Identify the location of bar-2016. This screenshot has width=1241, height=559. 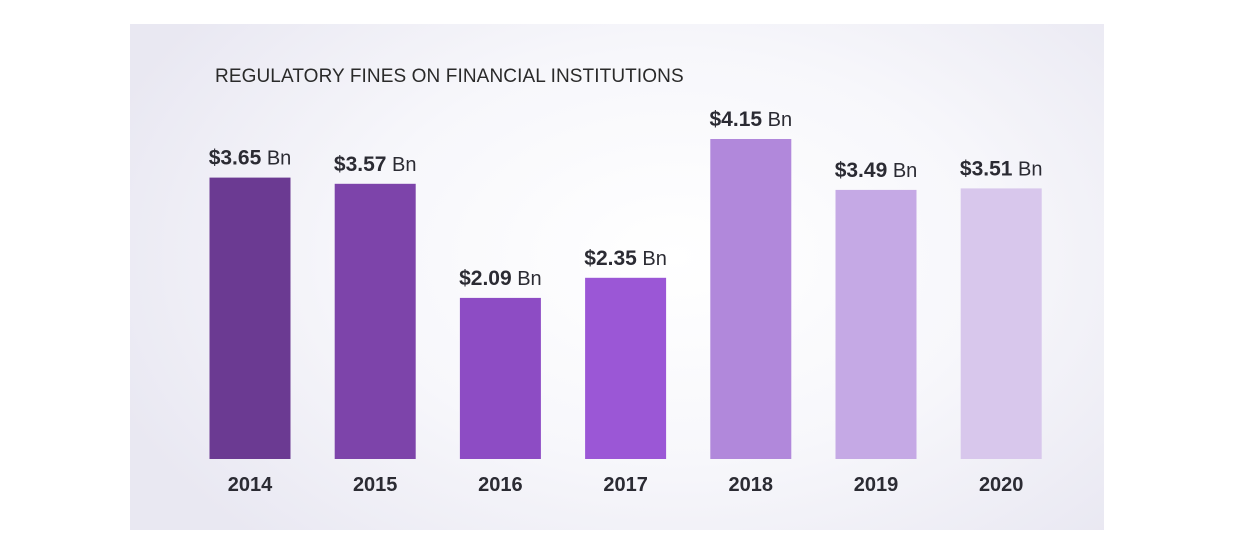
(500, 378).